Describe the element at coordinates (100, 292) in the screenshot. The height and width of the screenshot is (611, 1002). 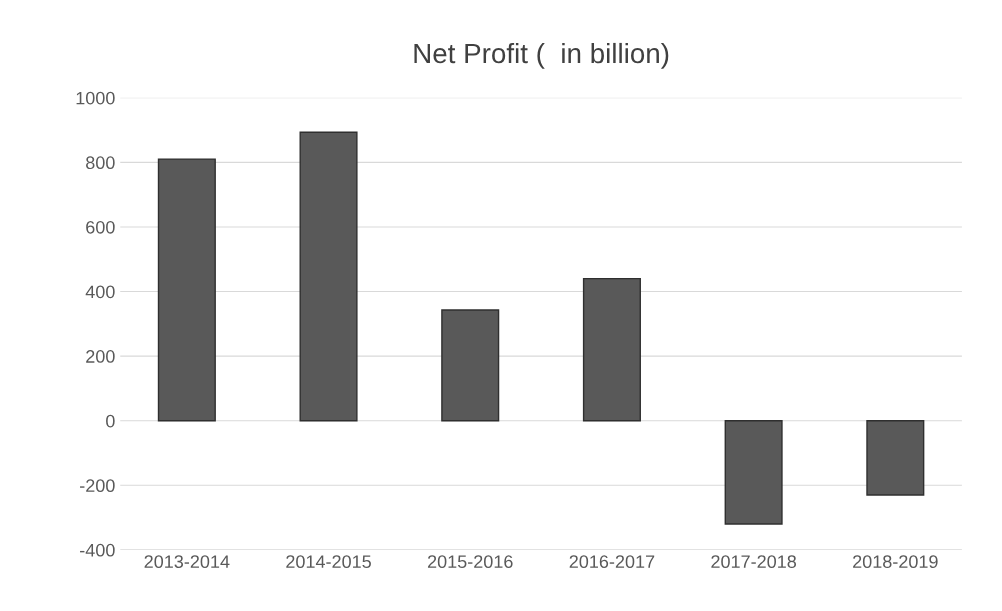
I see `y-tick-label: 400` at that location.